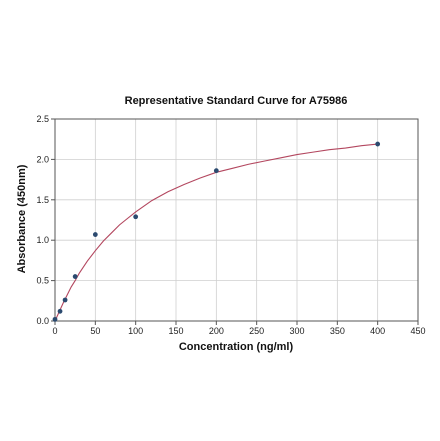 Image resolution: width=440 pixels, height=441 pixels. What do you see at coordinates (256, 331) in the screenshot?
I see `x-tick-label: 250` at bounding box center [256, 331].